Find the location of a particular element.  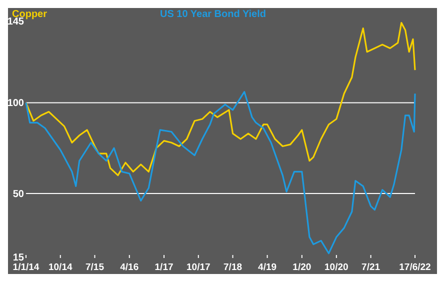

x-tick-label: 10/20 is located at coordinates (336, 267).